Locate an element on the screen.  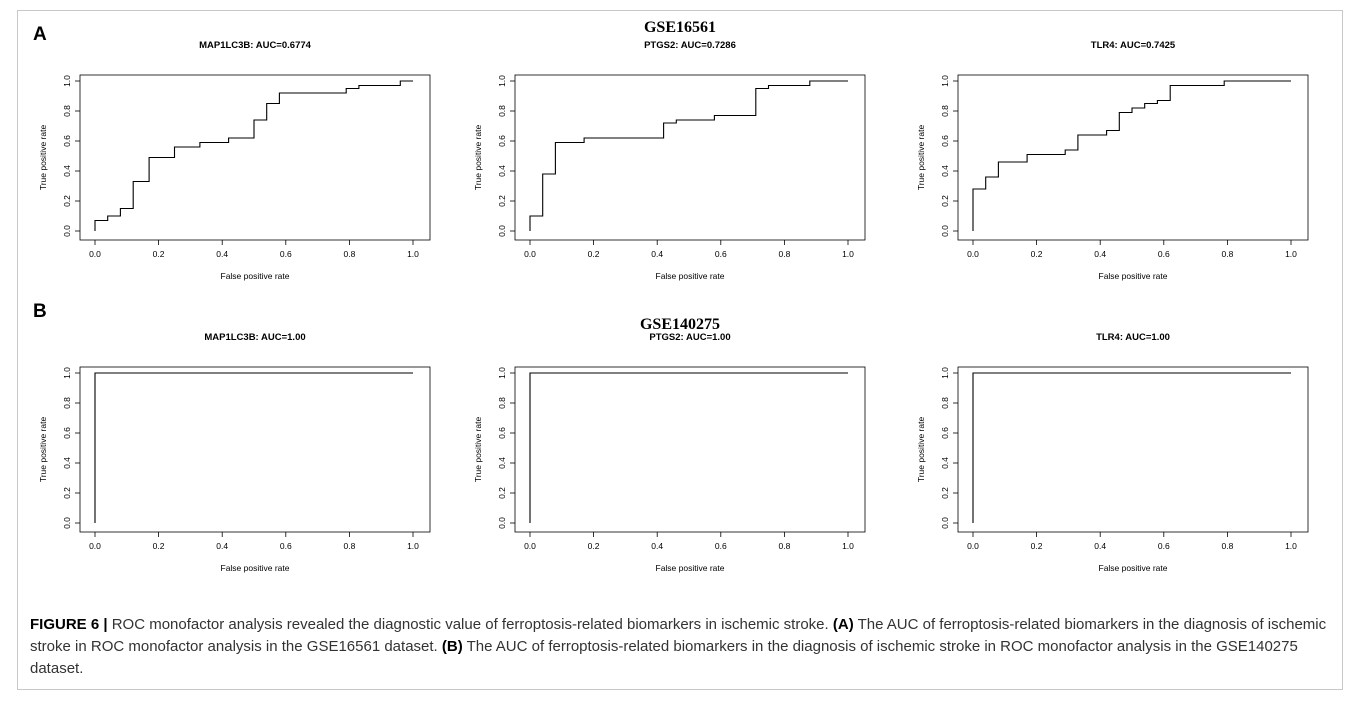
chart-title: MAP1LC3B: AUC=1.00 is located at coordinates (254, 337).